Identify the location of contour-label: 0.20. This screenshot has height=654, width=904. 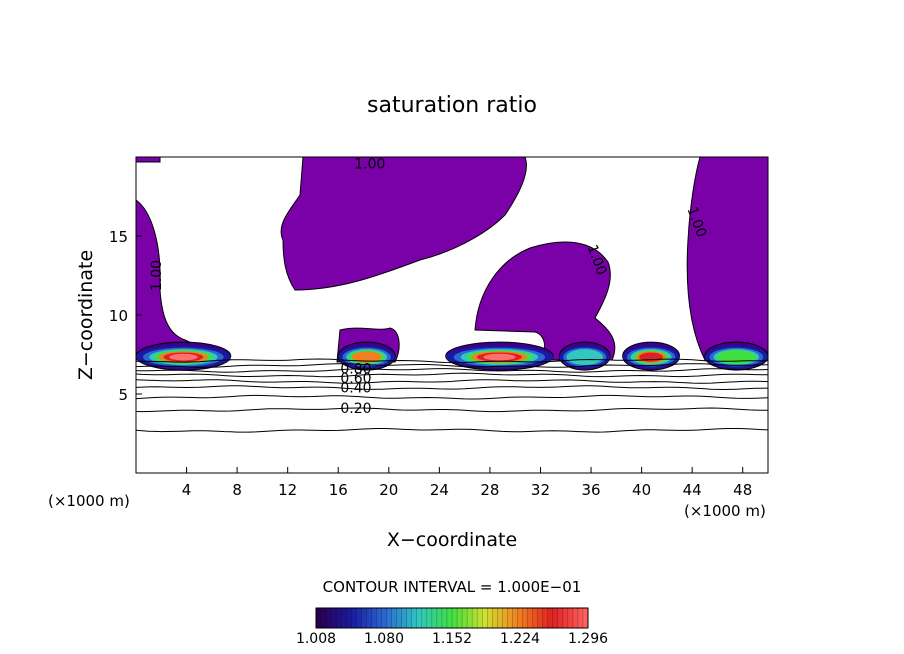
(355, 409).